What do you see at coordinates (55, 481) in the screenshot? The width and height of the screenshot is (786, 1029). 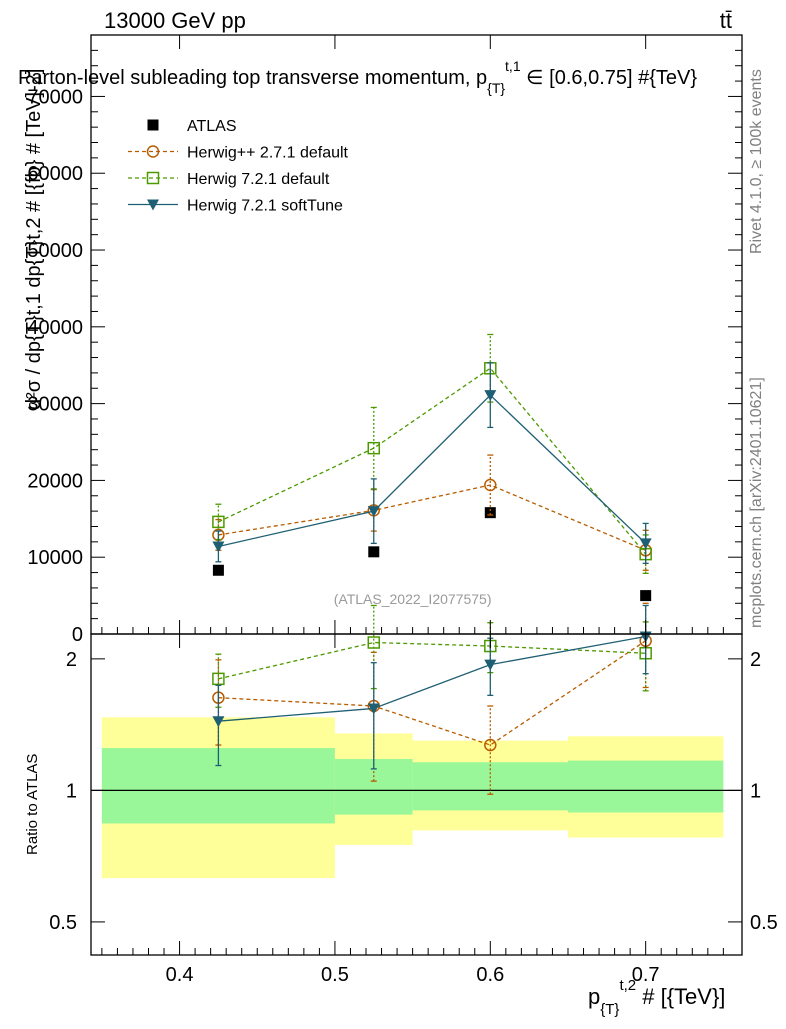 I see `main-ytick-label: 20000` at bounding box center [55, 481].